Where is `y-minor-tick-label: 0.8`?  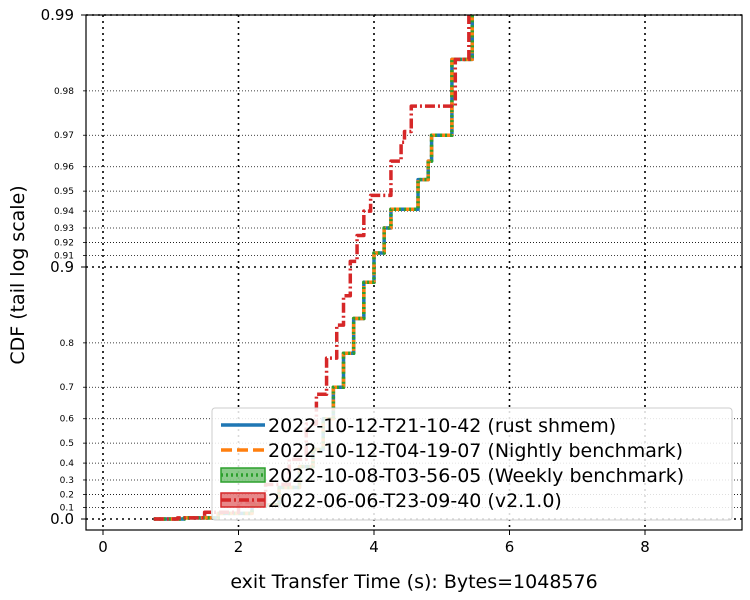
y-minor-tick-label: 0.8 is located at coordinates (67, 344).